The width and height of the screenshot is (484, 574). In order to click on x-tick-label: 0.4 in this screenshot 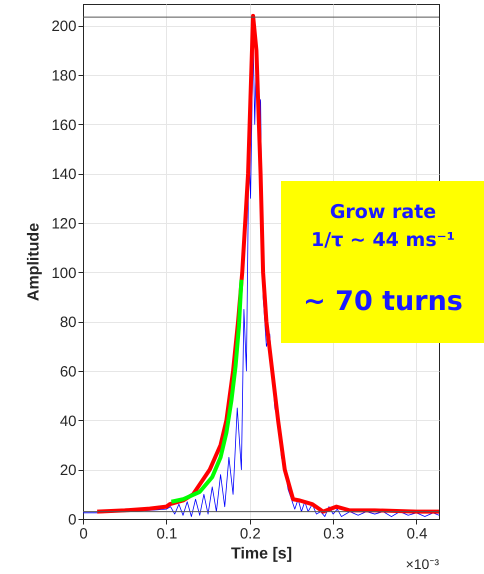, I will do `click(417, 534)`.